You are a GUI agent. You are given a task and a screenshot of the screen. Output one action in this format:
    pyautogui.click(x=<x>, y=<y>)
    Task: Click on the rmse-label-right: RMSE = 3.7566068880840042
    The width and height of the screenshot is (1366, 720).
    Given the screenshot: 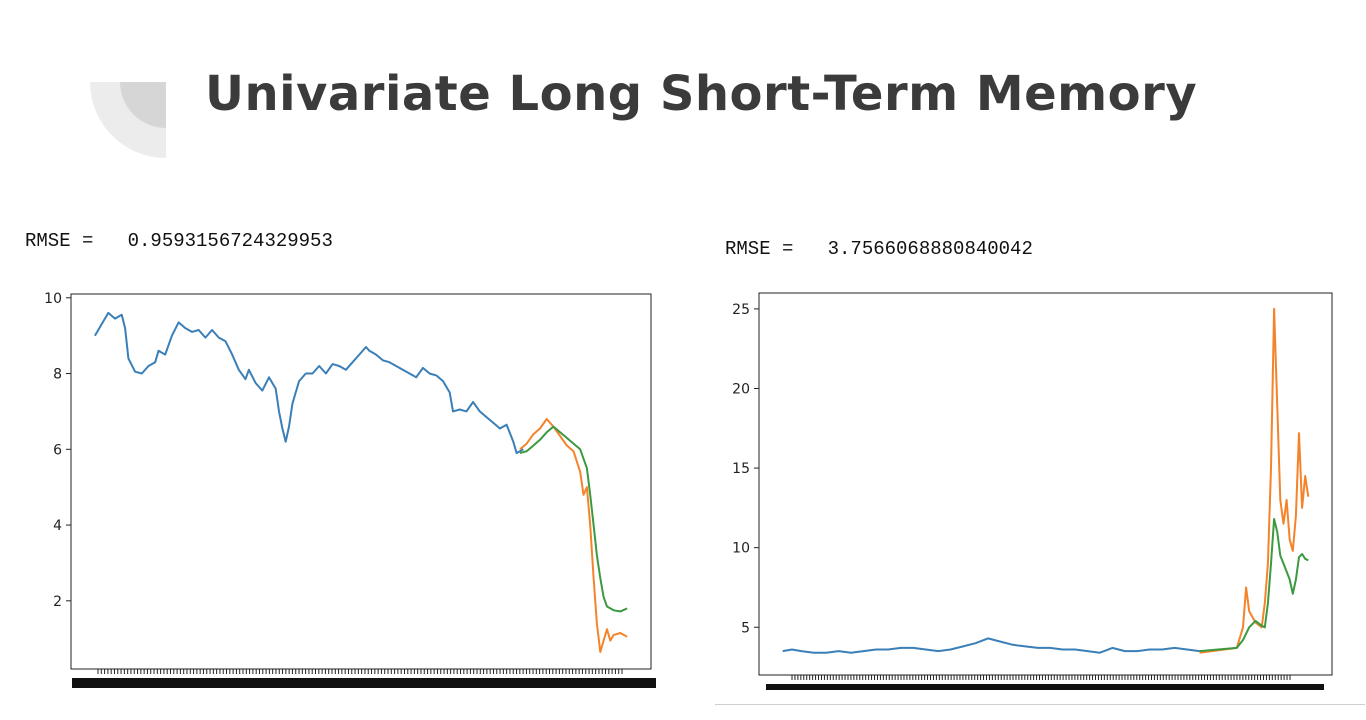 What is the action you would take?
    pyautogui.click(x=879, y=249)
    